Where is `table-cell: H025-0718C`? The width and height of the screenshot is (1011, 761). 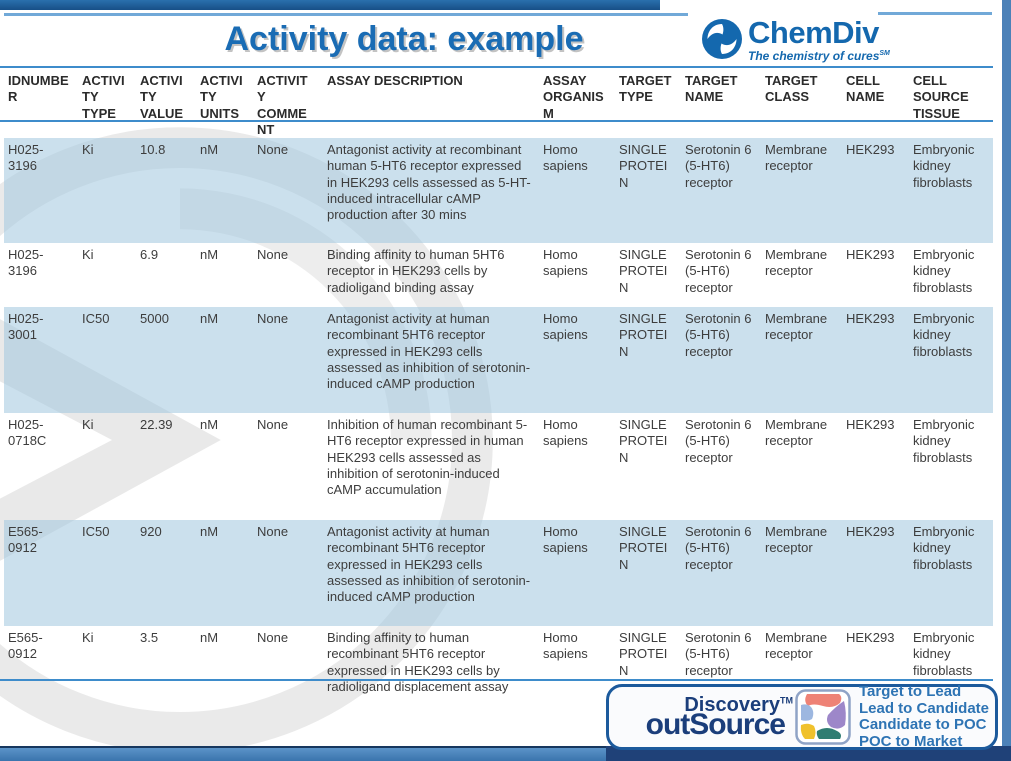
table-cell: H025-0718C is located at coordinates (27, 433).